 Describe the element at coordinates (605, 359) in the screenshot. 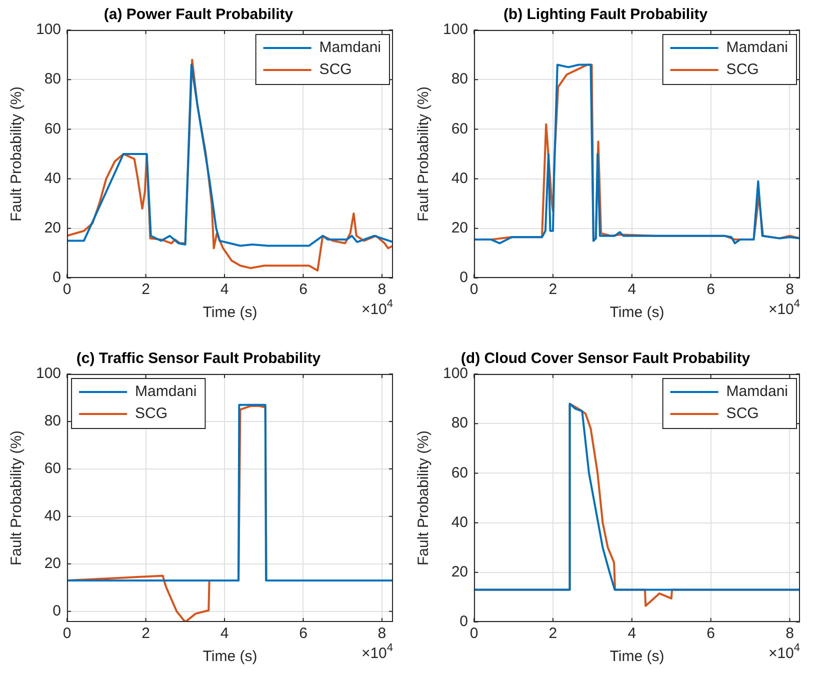

I see `chart-title: (d) Cloud Cover Sensor Fault Probability` at that location.